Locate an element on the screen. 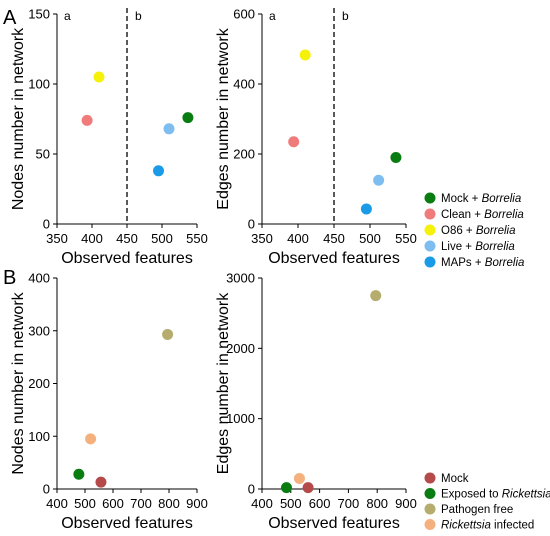 The width and height of the screenshot is (550, 536). legend-a-label: Mock + Borrelia is located at coordinates (481, 199).